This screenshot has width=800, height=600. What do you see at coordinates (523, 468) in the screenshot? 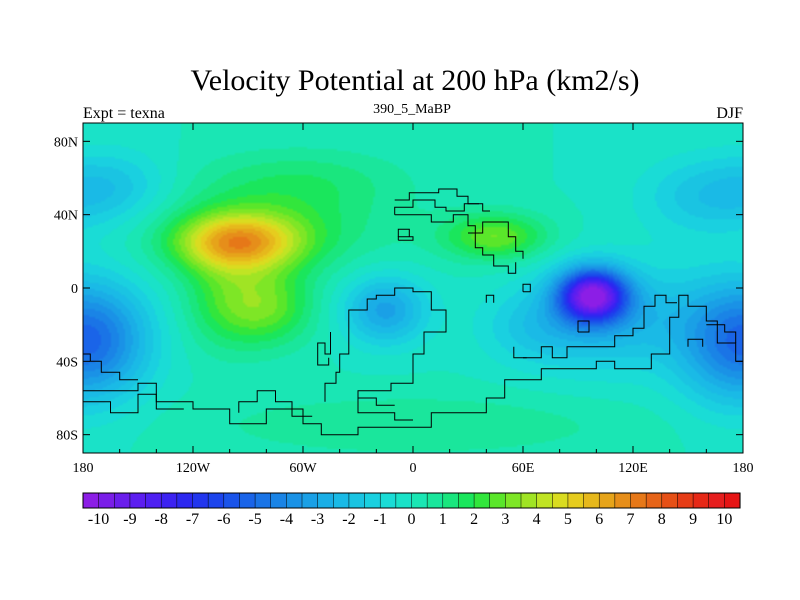
I see `x-tick-label: 60E` at bounding box center [523, 468].